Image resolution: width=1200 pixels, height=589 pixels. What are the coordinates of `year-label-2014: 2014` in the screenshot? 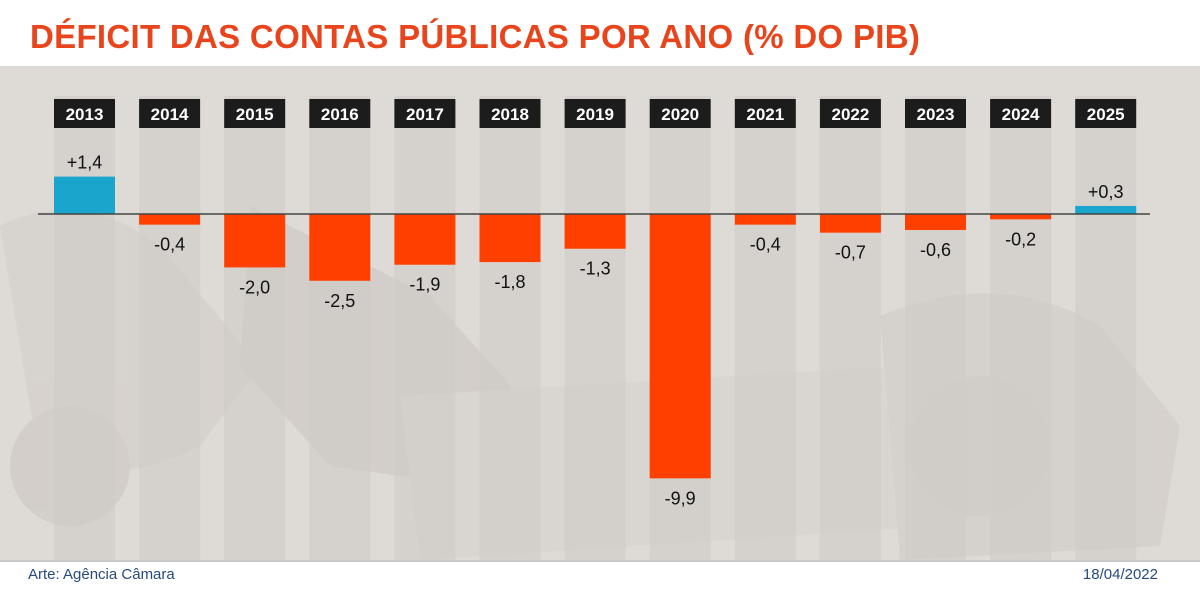 It's located at (170, 114).